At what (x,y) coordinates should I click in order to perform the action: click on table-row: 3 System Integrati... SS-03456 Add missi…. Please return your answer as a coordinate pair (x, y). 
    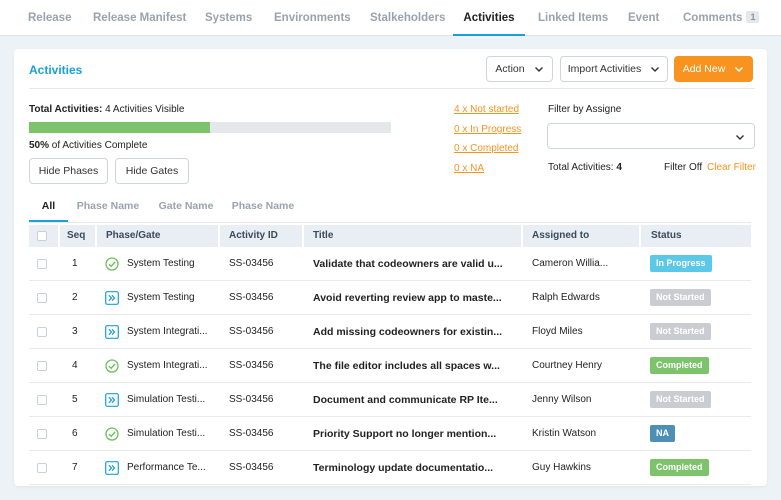
    Looking at the image, I should click on (390, 332).